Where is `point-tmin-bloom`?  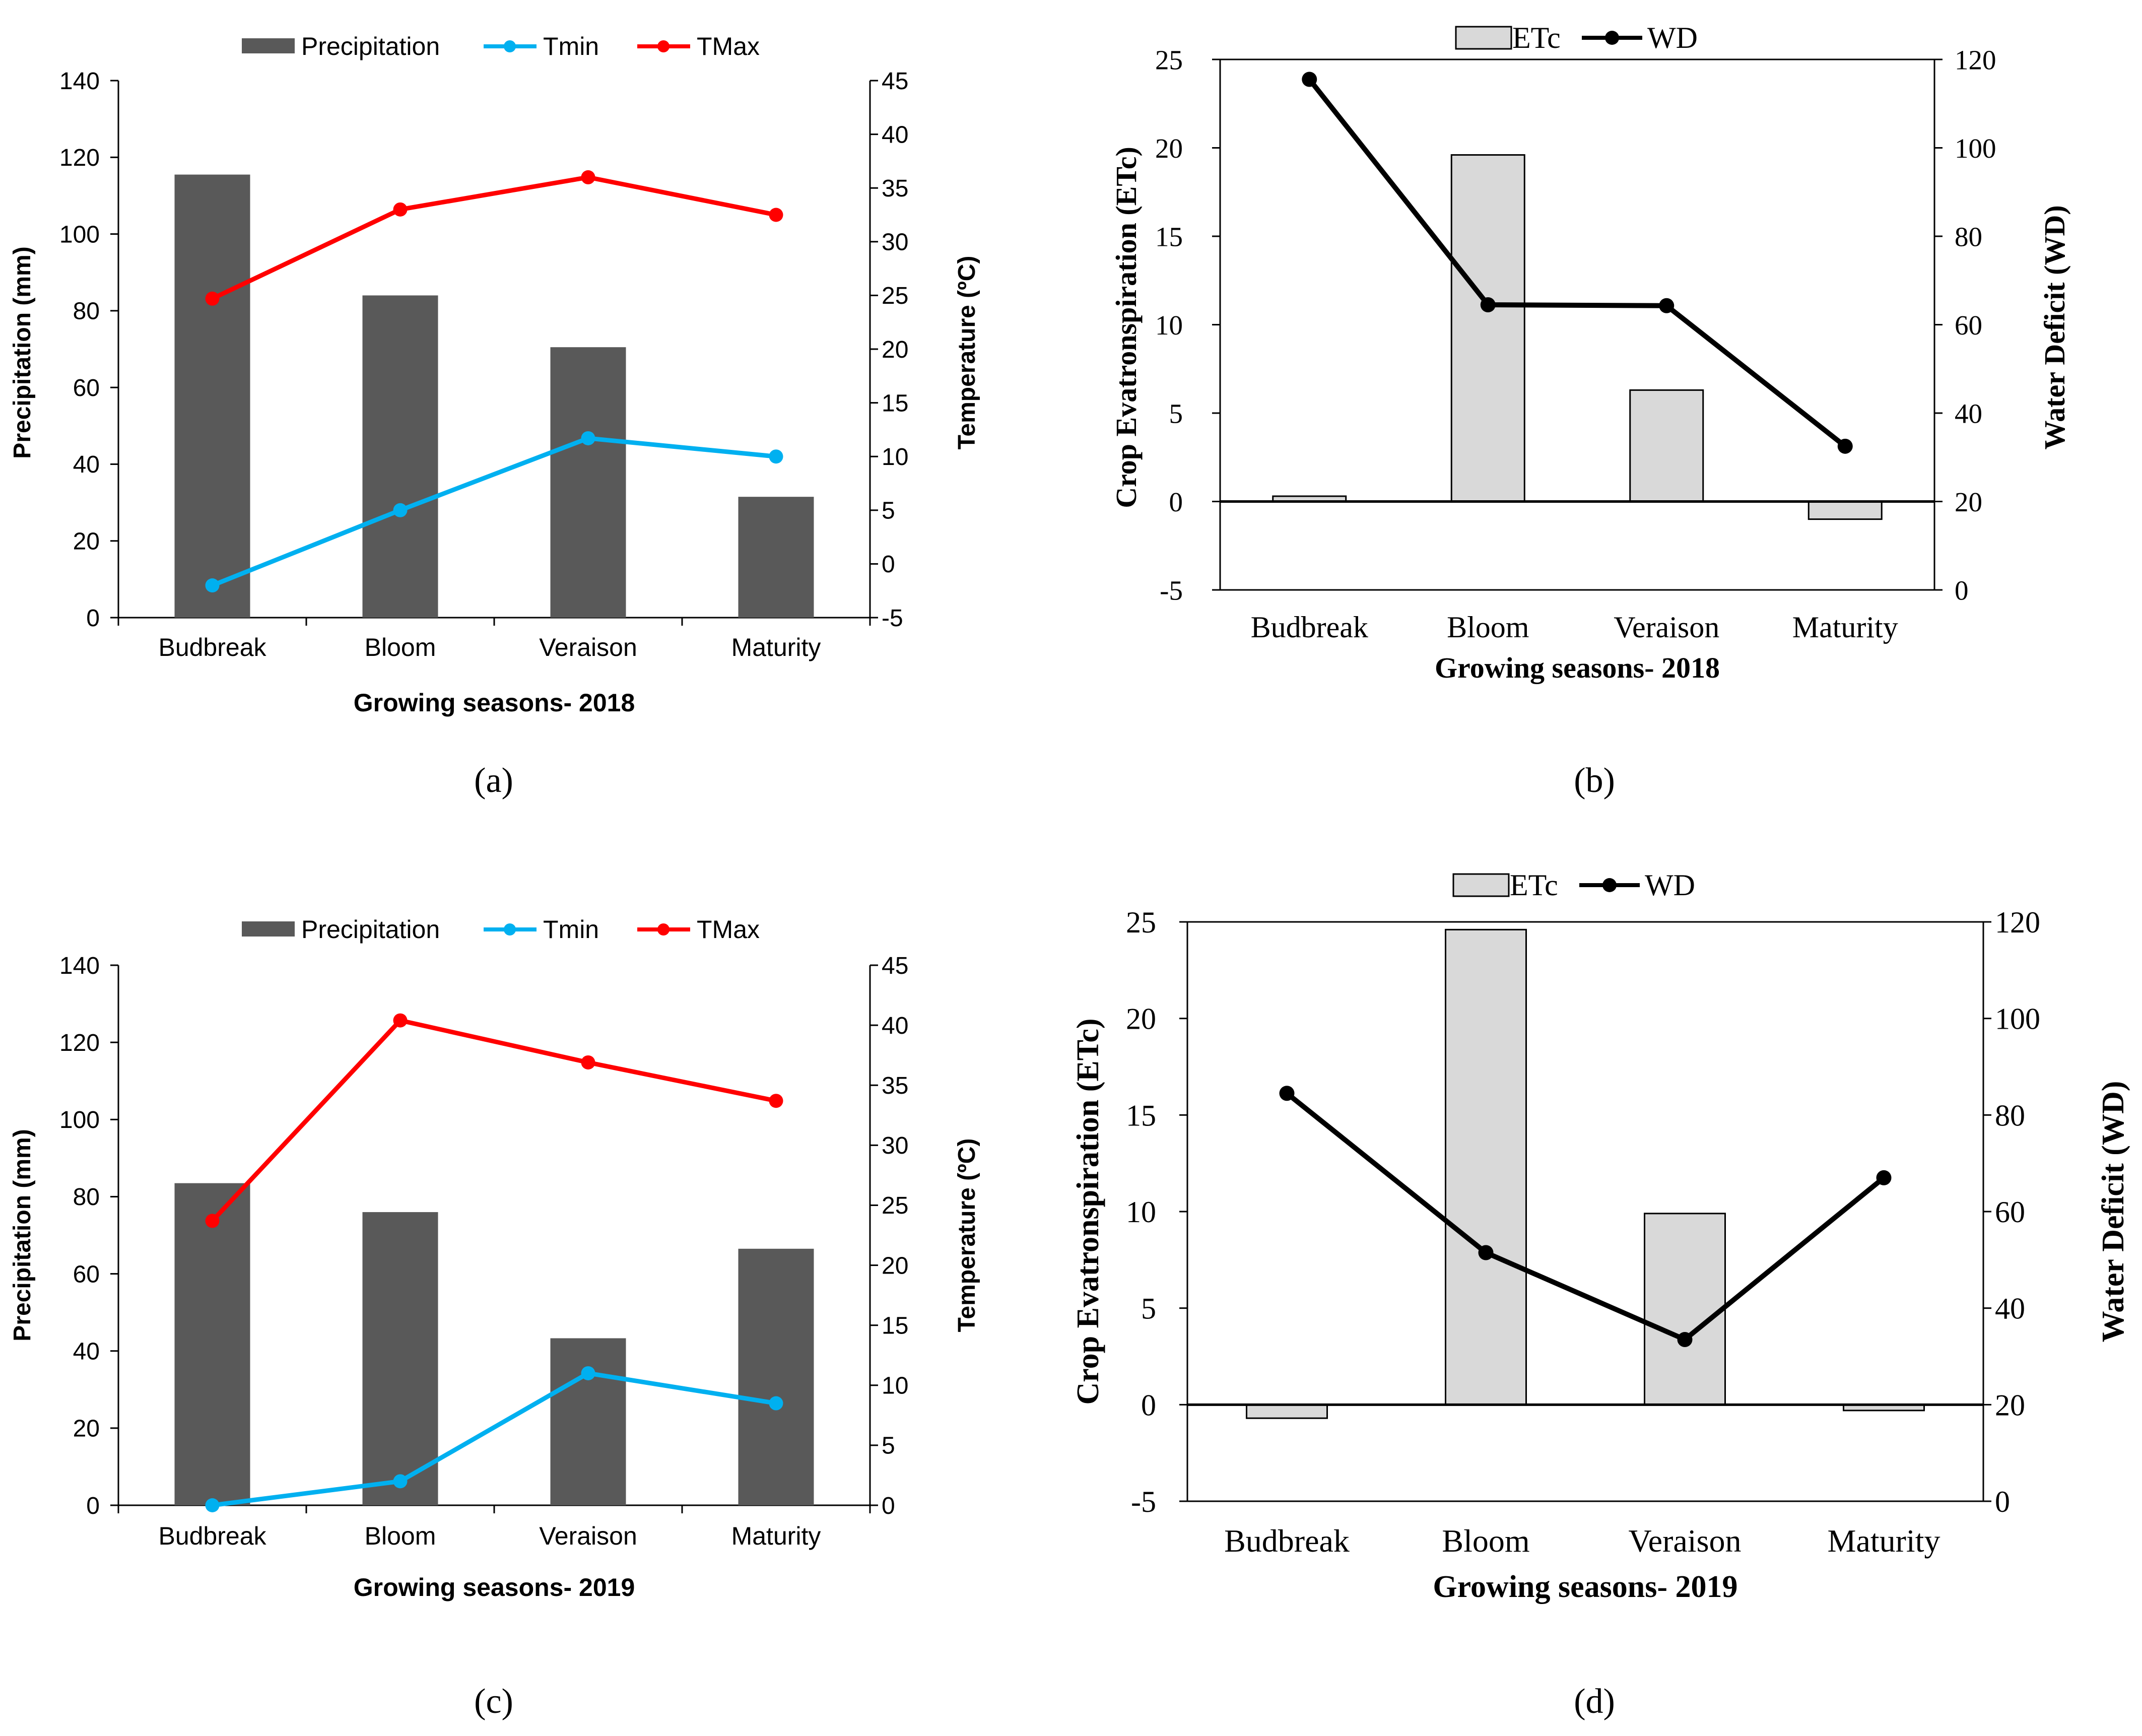 point-tmin-bloom is located at coordinates (401, 510).